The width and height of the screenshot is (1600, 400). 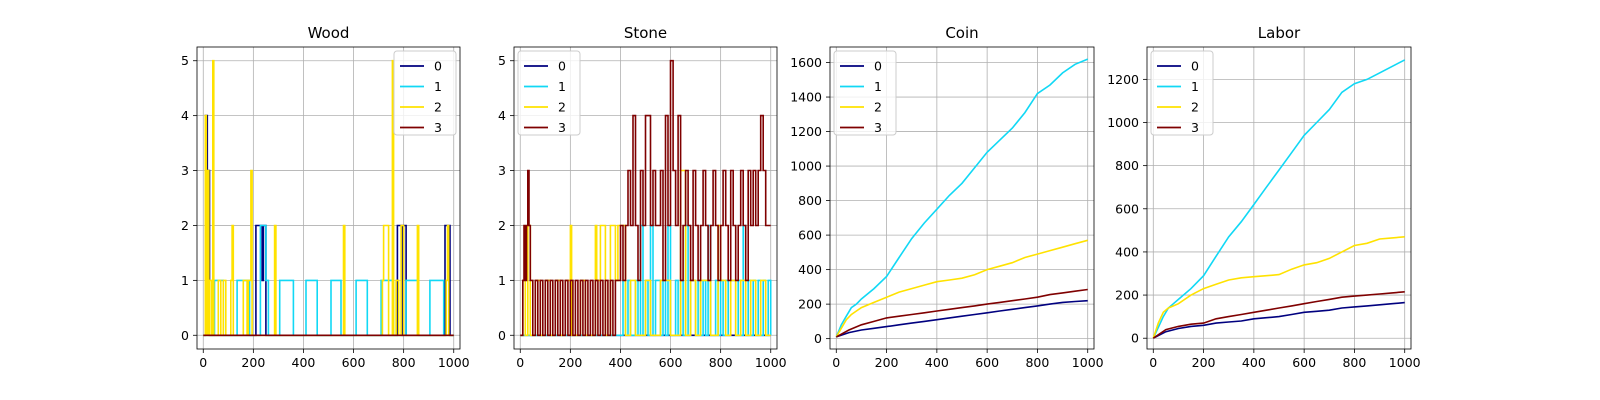 What do you see at coordinates (329, 33) in the screenshot?
I see `chart-title: Wood` at bounding box center [329, 33].